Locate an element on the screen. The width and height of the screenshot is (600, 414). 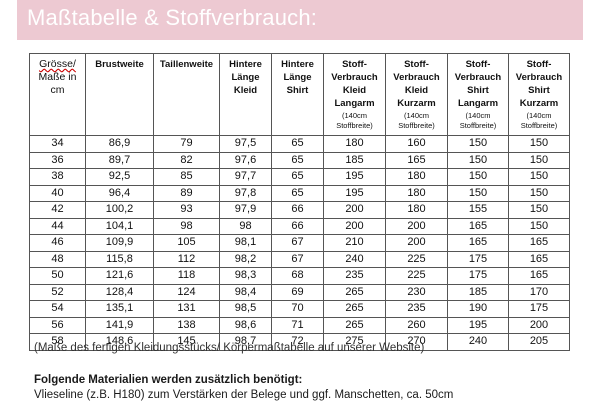
title-banner: Maßtabelle & Stoffverbrauch: is located at coordinates (300, 20).